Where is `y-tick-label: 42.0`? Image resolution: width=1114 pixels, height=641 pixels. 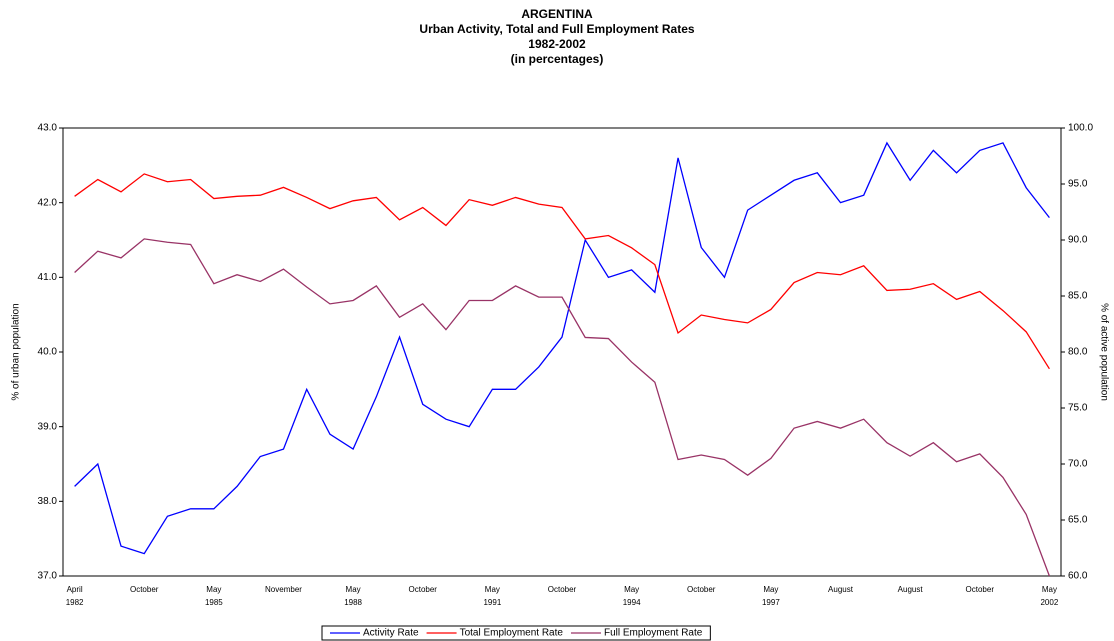 y-tick-label: 42.0 is located at coordinates (48, 202).